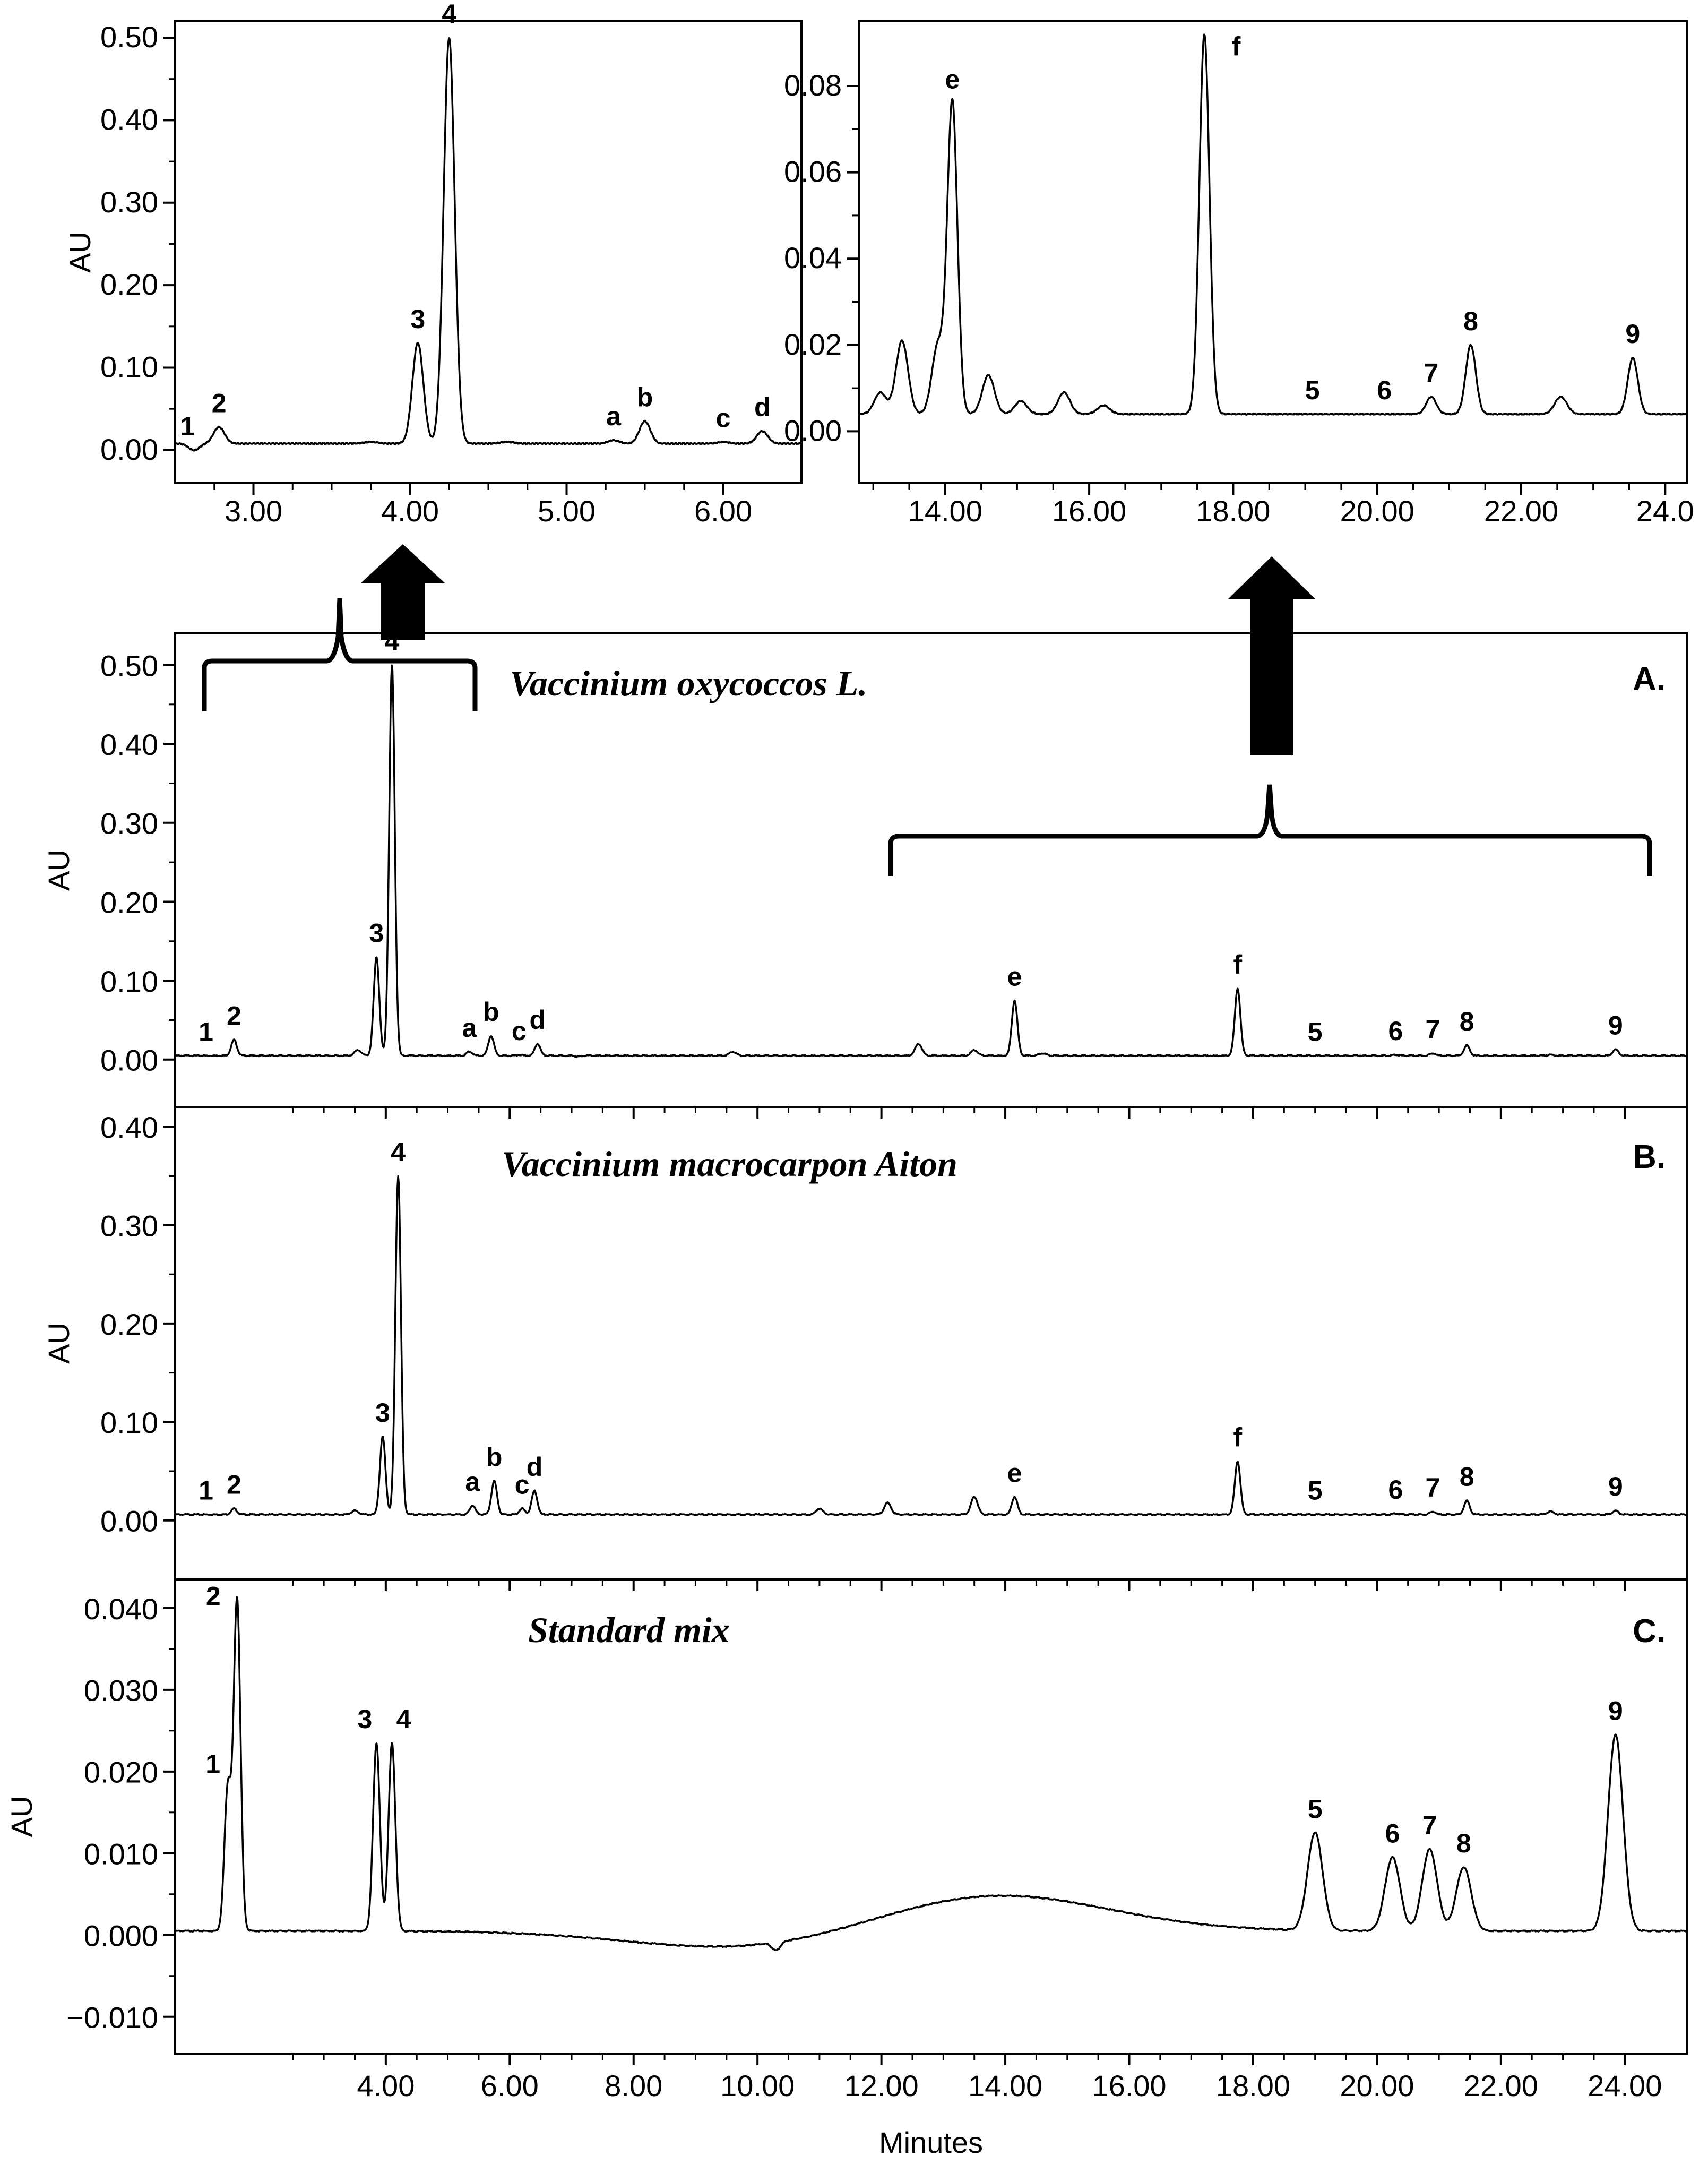  I want to click on x-tick-label: 4.00, so click(410, 511).